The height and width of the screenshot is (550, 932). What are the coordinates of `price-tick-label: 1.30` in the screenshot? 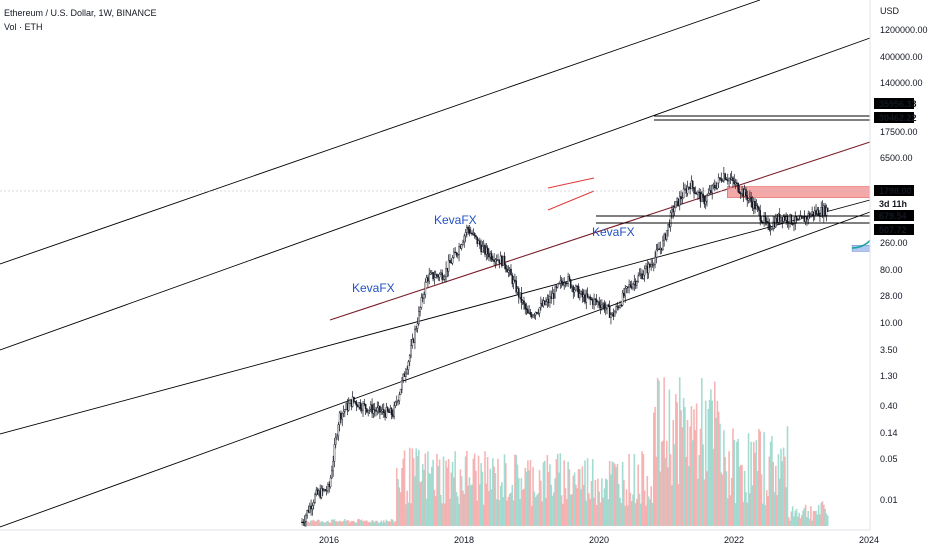 It's located at (889, 376).